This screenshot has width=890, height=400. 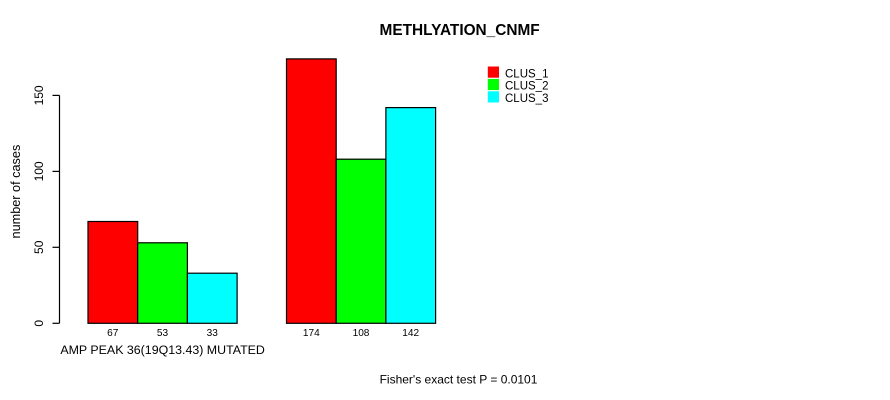 What do you see at coordinates (213, 333) in the screenshot?
I see `svg-text: 33` at bounding box center [213, 333].